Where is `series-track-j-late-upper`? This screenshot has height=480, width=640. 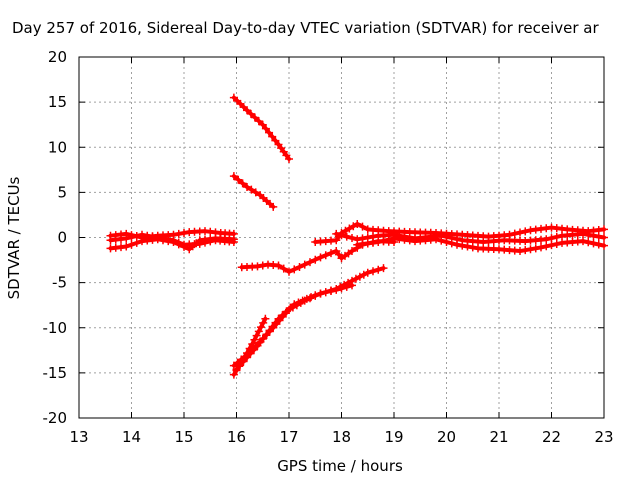
series-track-j-late-upper is located at coordinates (459, 233).